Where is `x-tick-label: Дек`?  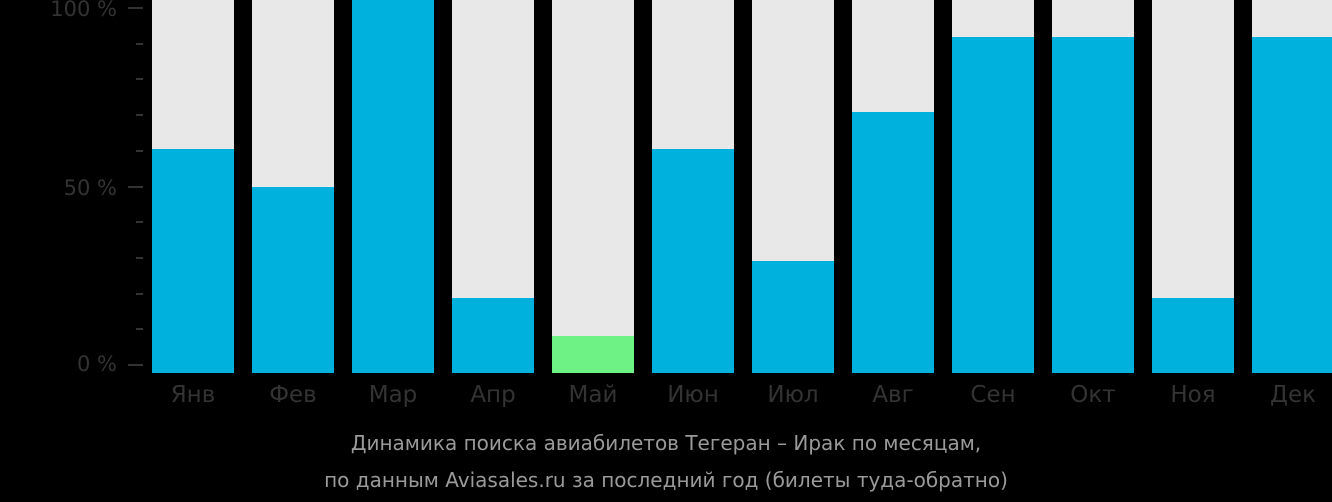 x-tick-label: Дек is located at coordinates (1292, 395).